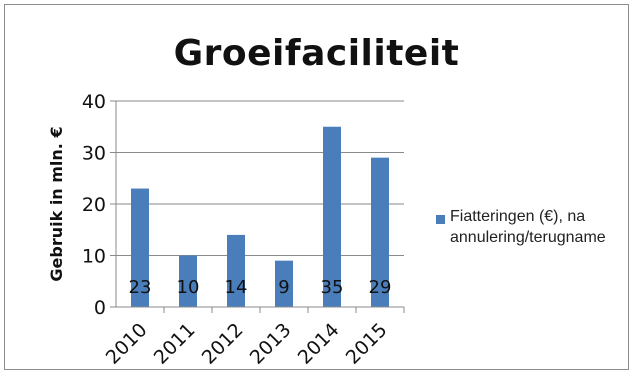  I want to click on y-tick-label: 20, so click(94, 205).